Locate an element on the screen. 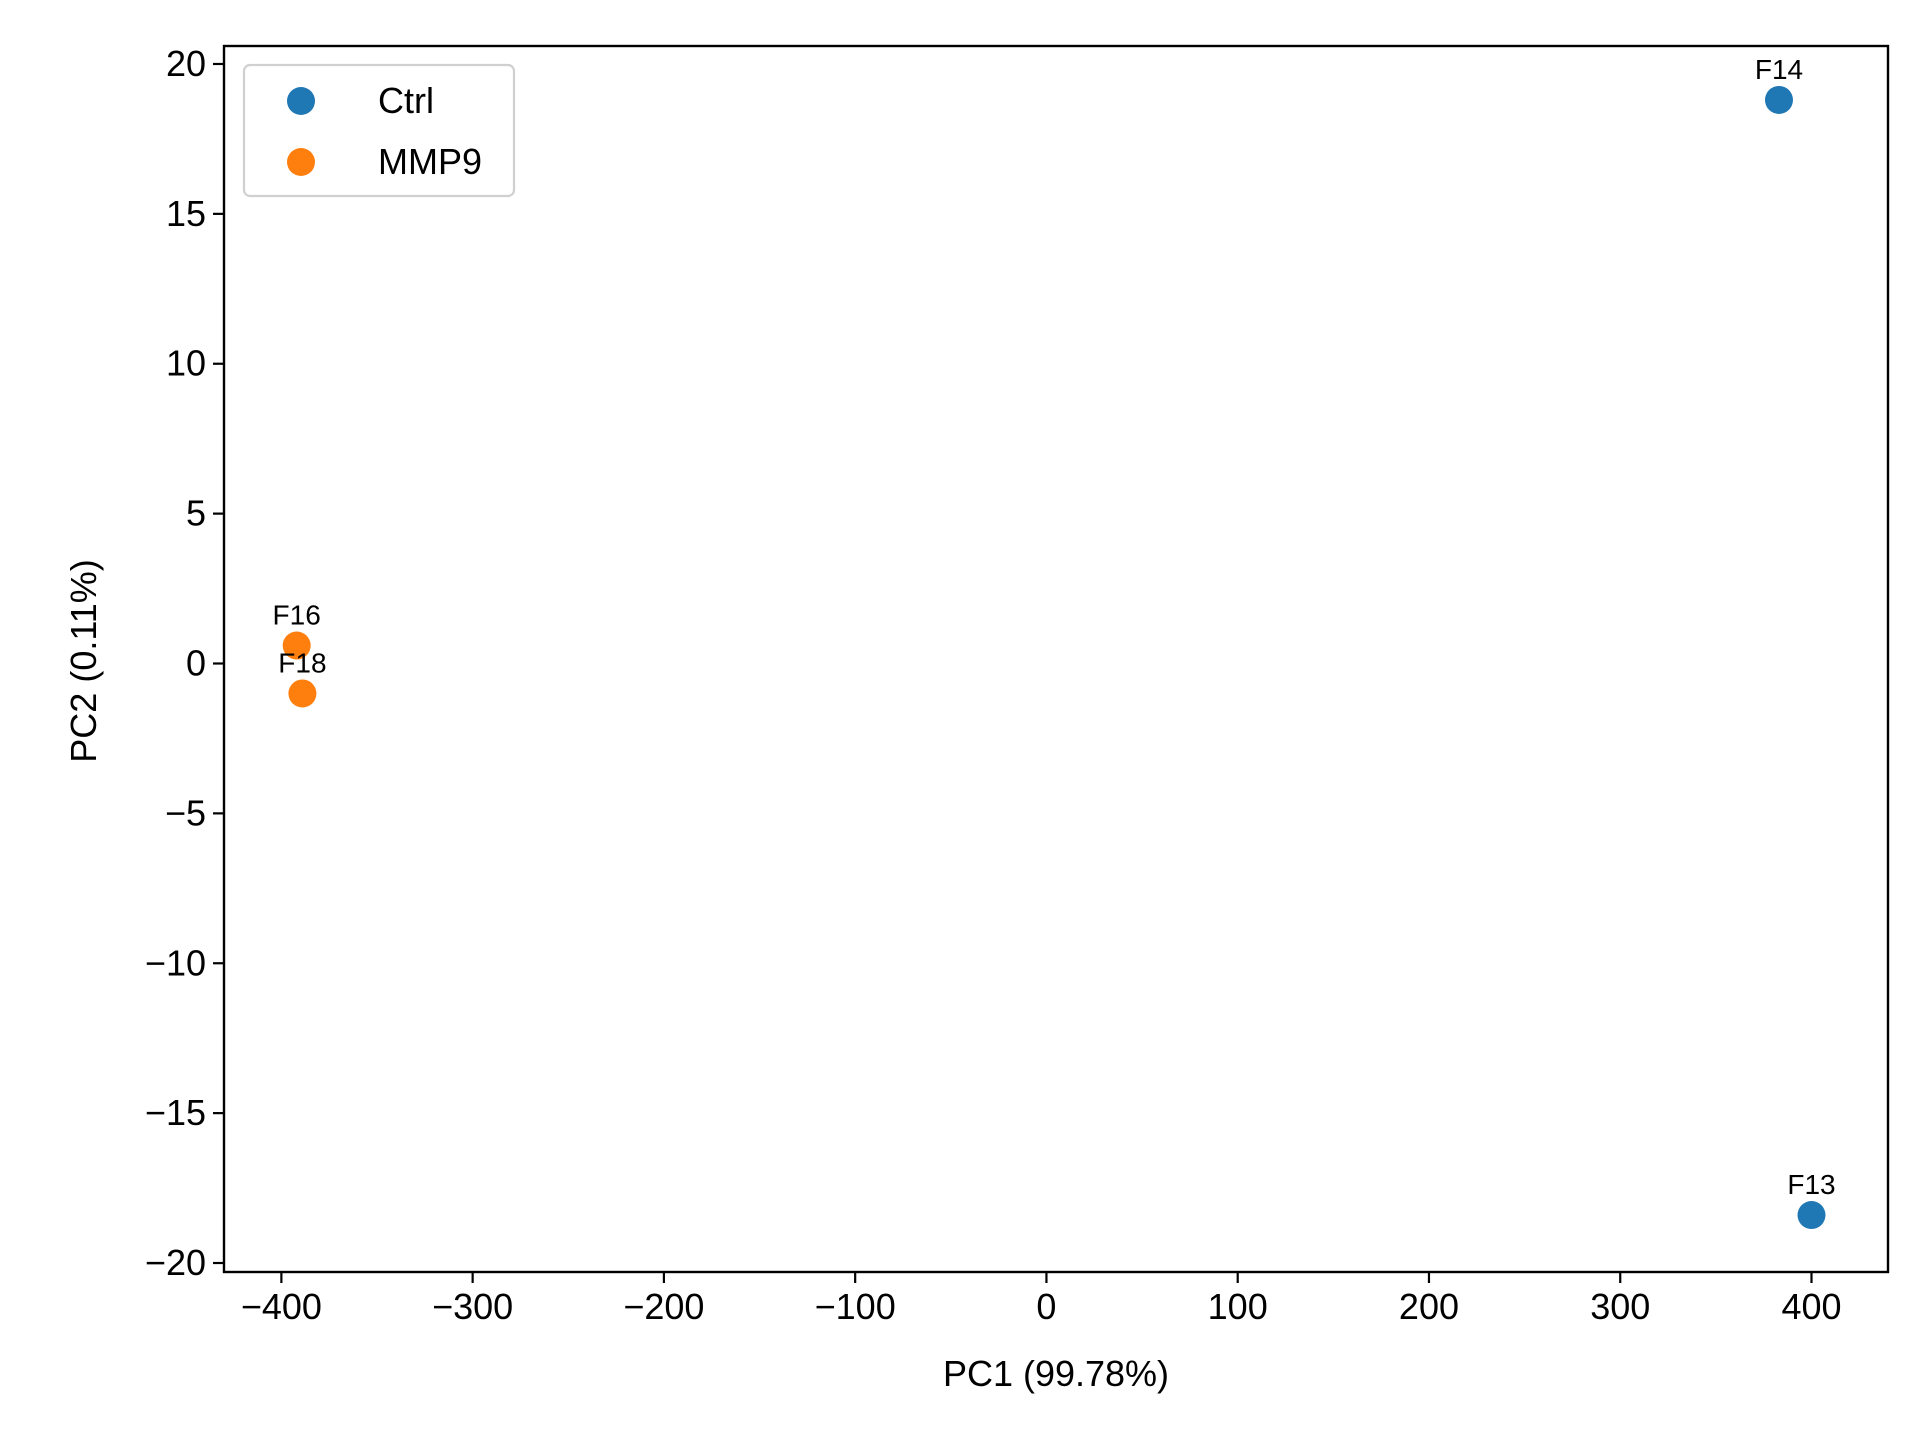 The image size is (1920, 1445). y-tick-label: −10 is located at coordinates (175, 962).